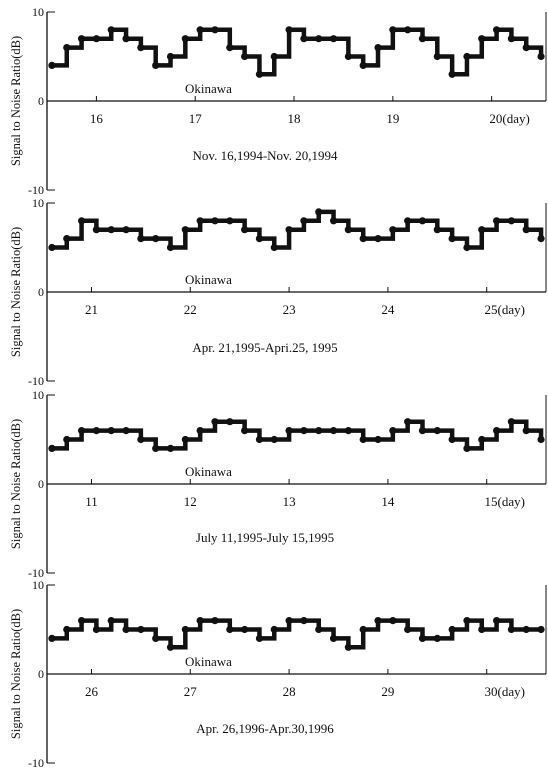 This screenshot has height=771, width=548. What do you see at coordinates (392, 118) in the screenshot?
I see `x-tick-label: 19` at bounding box center [392, 118].